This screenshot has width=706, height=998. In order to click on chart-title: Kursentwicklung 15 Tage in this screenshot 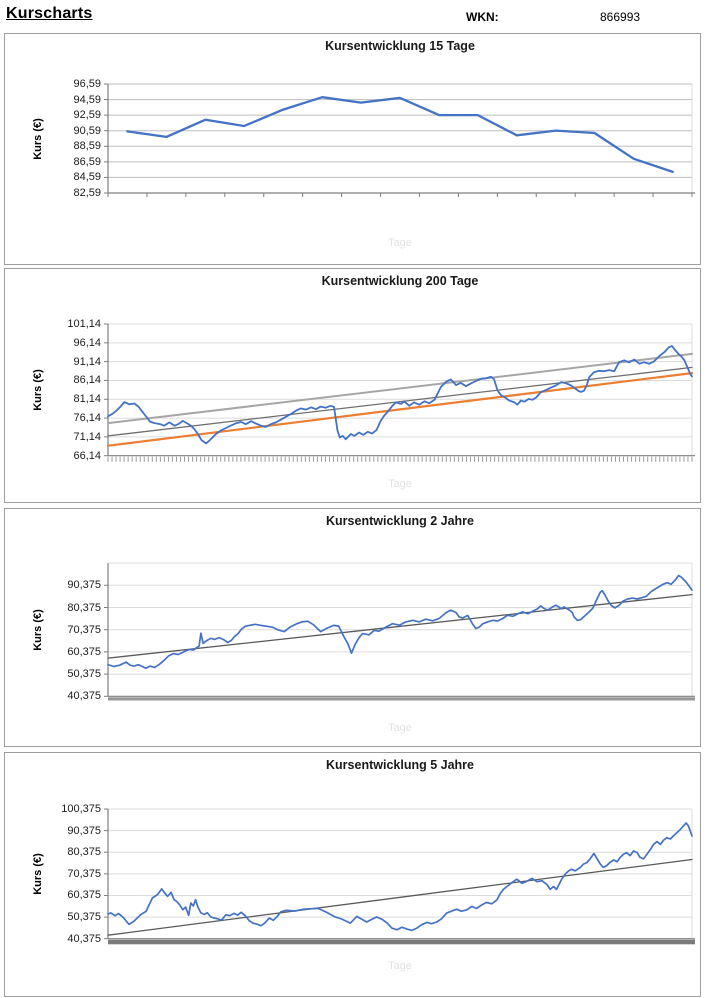, I will do `click(400, 46)`.